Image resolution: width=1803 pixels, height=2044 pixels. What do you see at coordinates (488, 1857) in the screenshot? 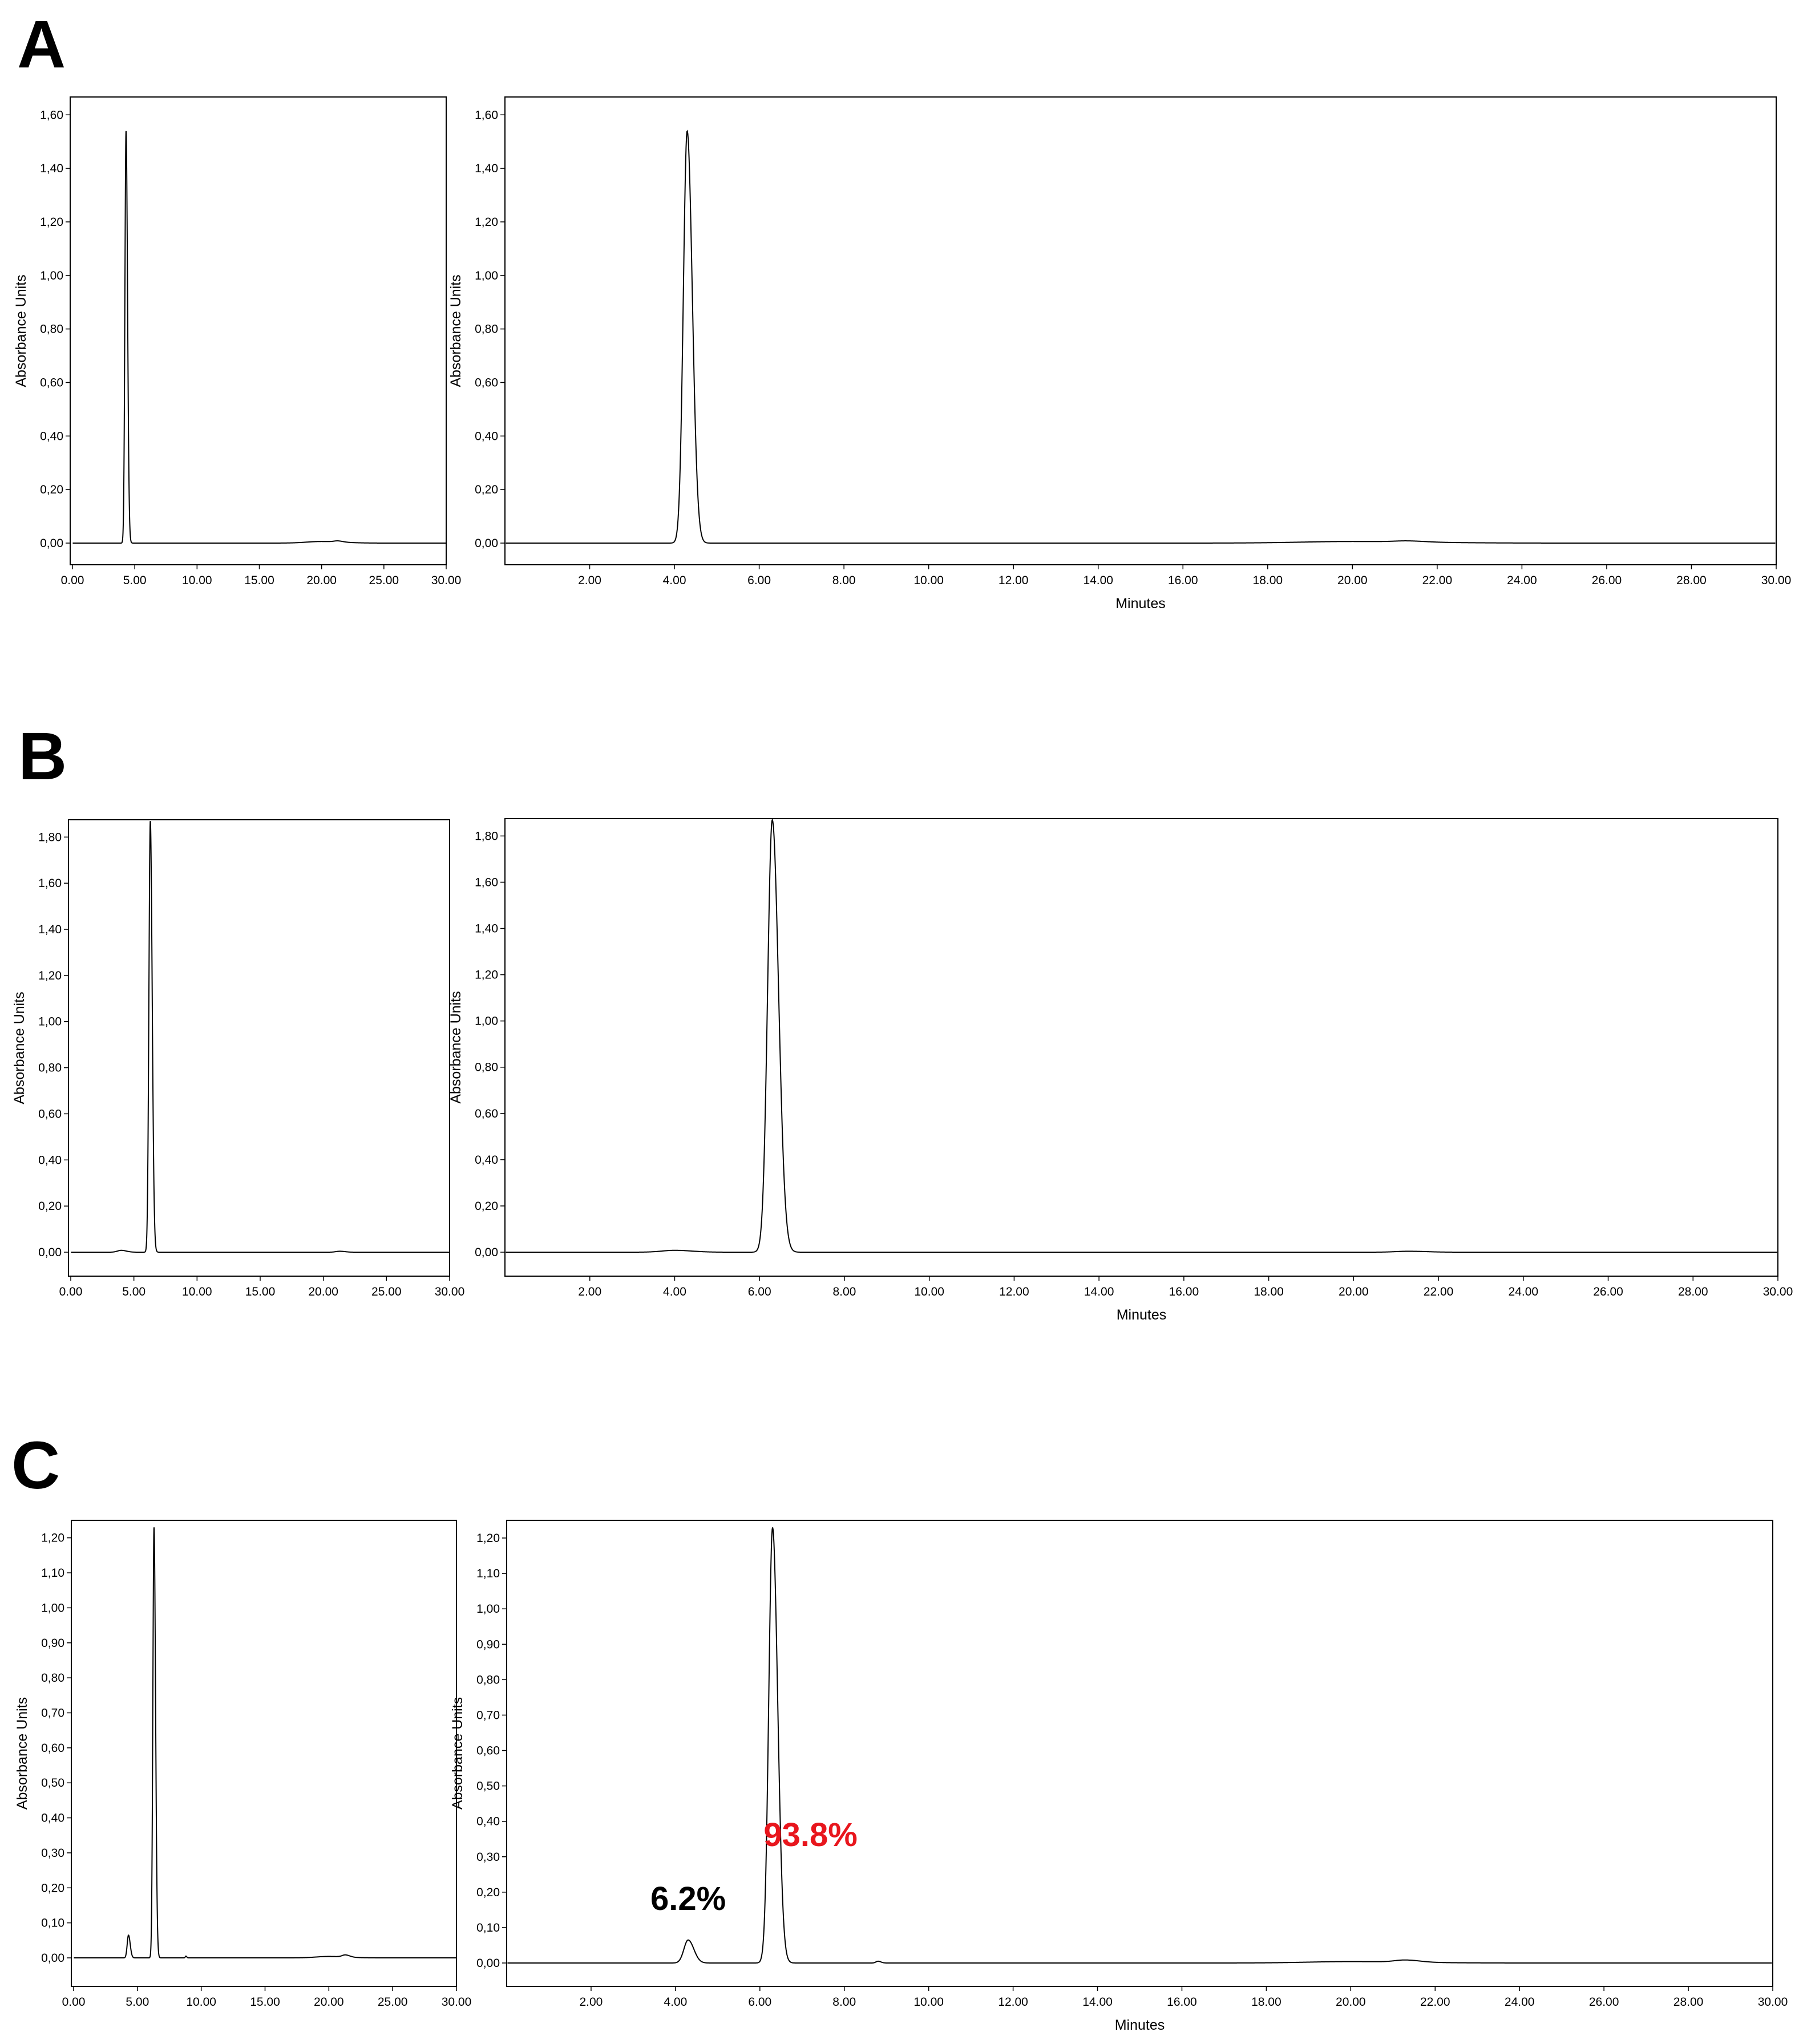
I see `y-tick-label: 0,30` at bounding box center [488, 1857].